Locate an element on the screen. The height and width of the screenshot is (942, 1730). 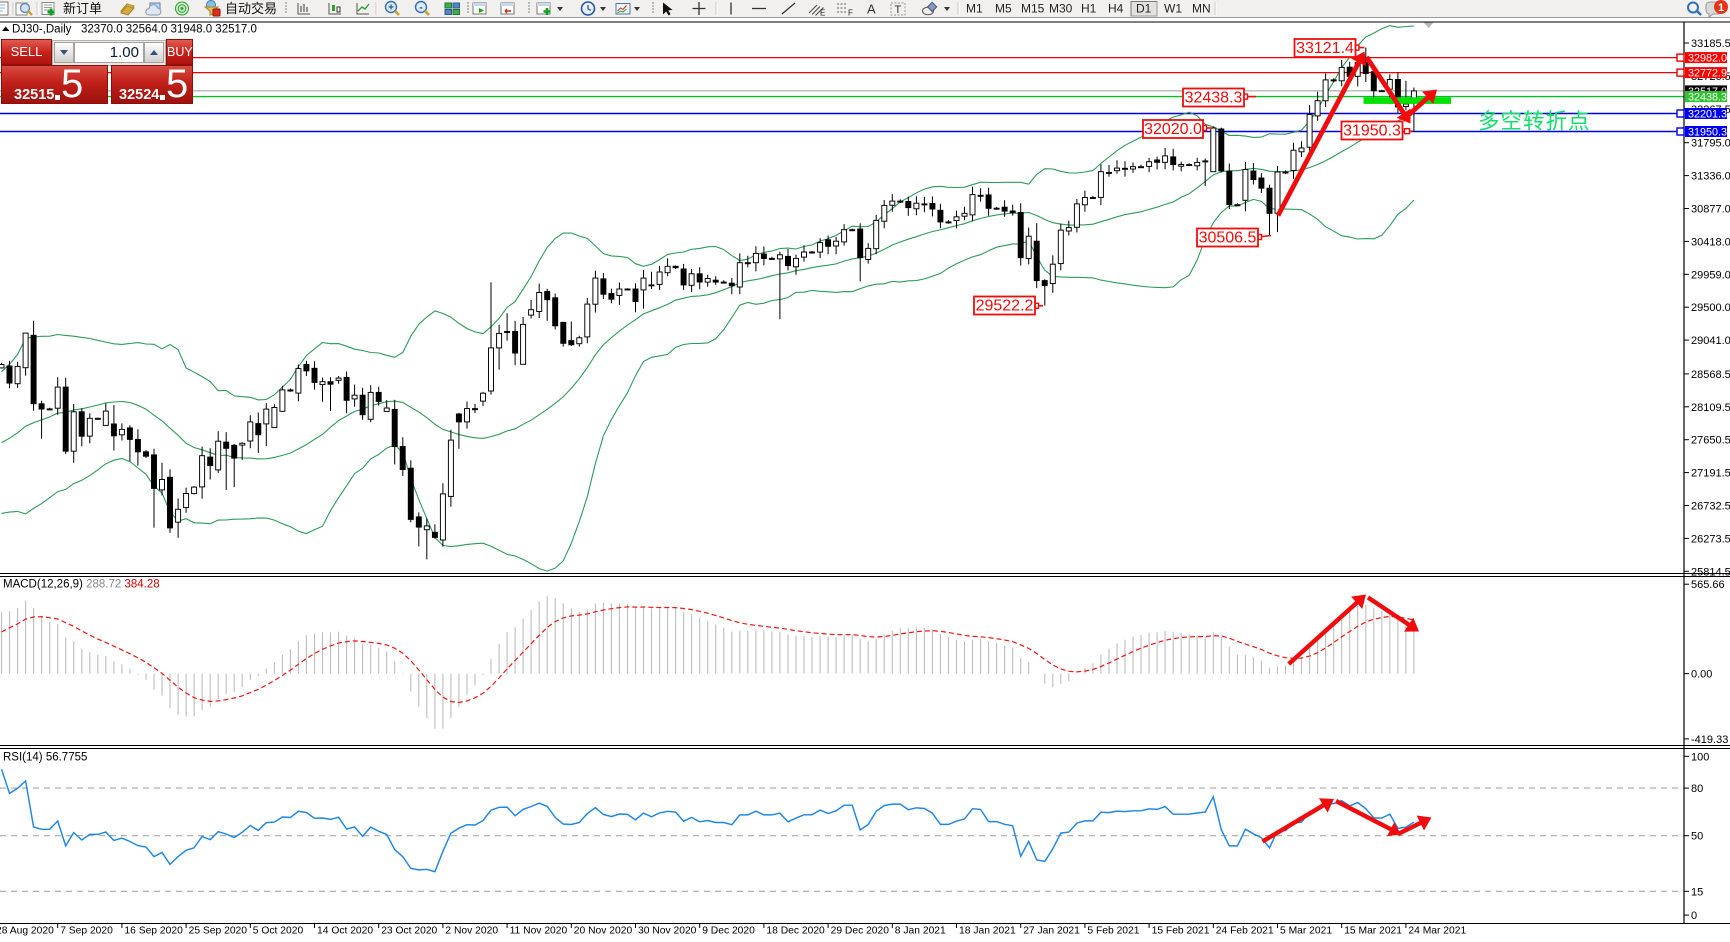
svg-text: 31336.0 is located at coordinates (1710, 177).